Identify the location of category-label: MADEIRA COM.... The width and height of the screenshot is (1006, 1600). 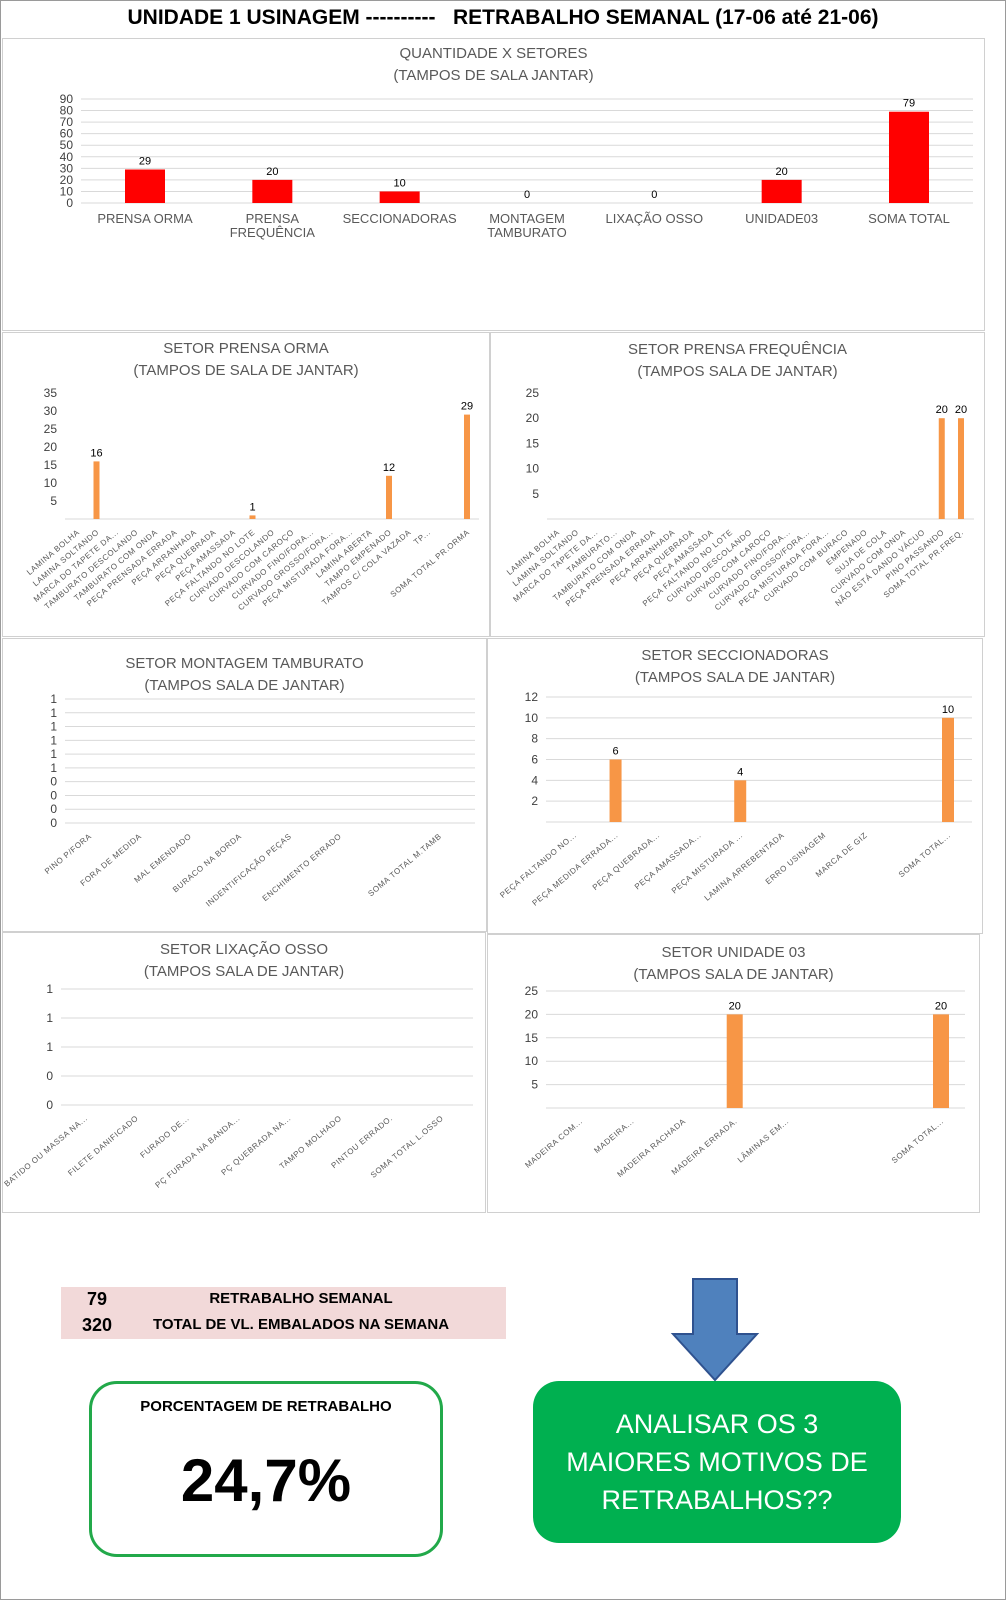
(553, 1143).